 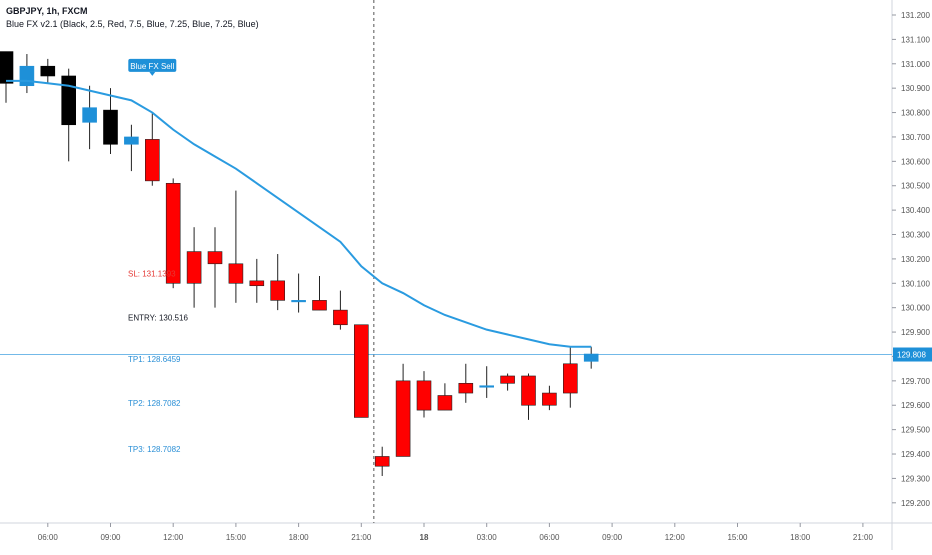 I want to click on x-tick-label: 03:00, so click(x=487, y=537).